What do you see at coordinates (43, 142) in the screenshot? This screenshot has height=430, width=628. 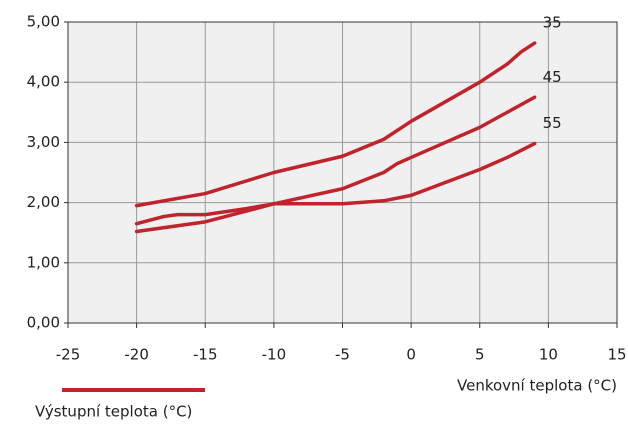 I see `y-tick-label: 3,00` at bounding box center [43, 142].